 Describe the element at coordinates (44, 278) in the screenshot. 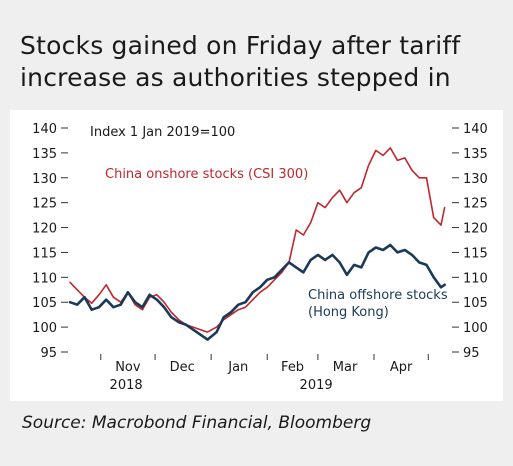

I see `y-tick-label-left: 110` at that location.